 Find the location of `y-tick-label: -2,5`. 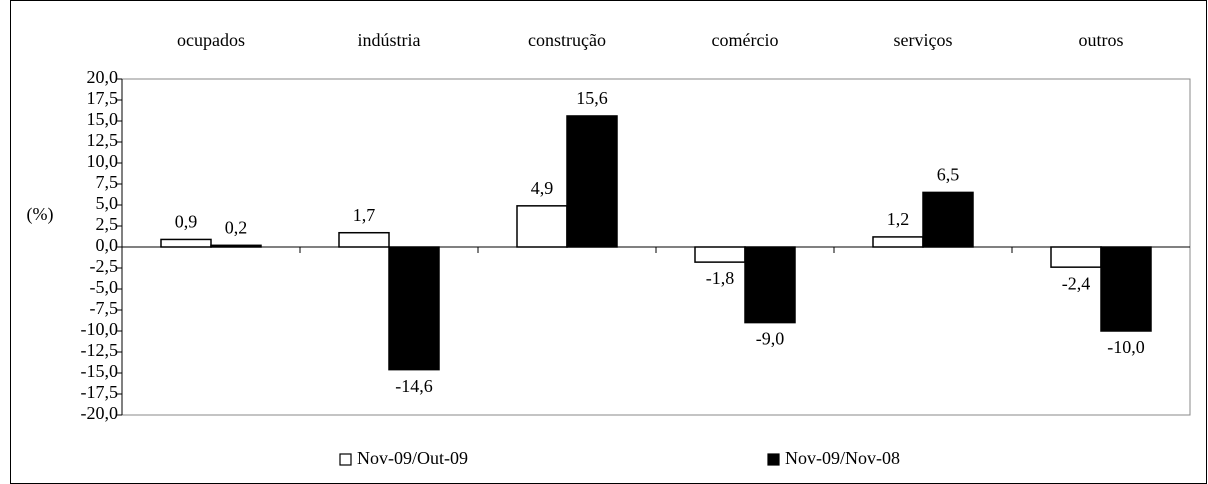

y-tick-label: -2,5 is located at coordinates (104, 266).